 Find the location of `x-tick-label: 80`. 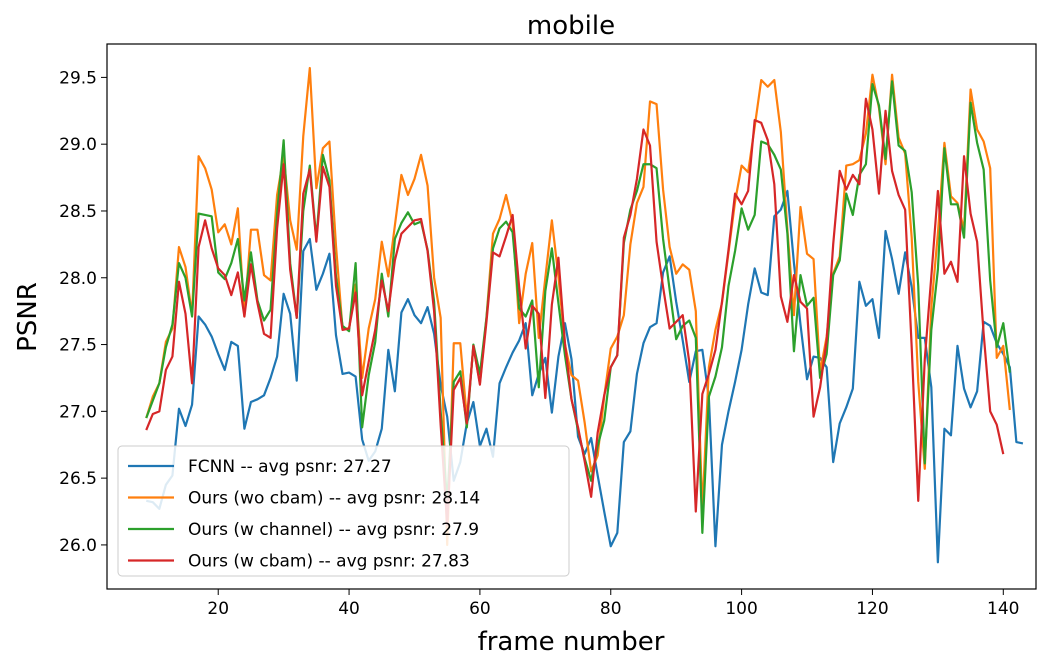

x-tick-label: 80 is located at coordinates (611, 609).